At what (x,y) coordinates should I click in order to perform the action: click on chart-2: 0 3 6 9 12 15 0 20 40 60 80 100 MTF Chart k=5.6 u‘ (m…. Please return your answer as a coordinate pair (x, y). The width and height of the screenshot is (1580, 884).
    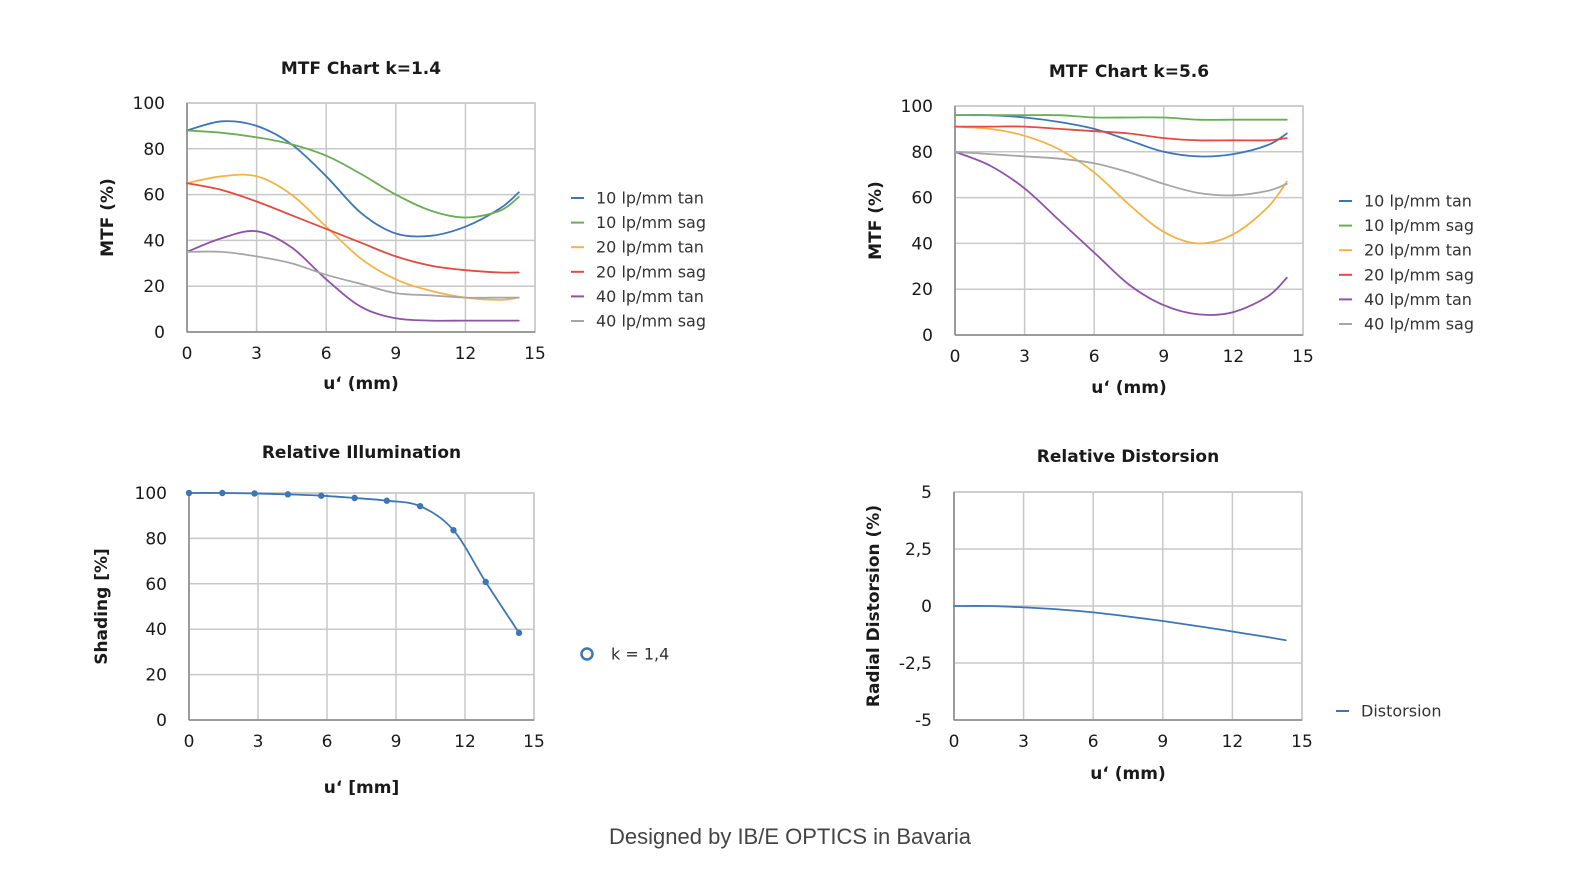
    Looking at the image, I should click on (1170, 230).